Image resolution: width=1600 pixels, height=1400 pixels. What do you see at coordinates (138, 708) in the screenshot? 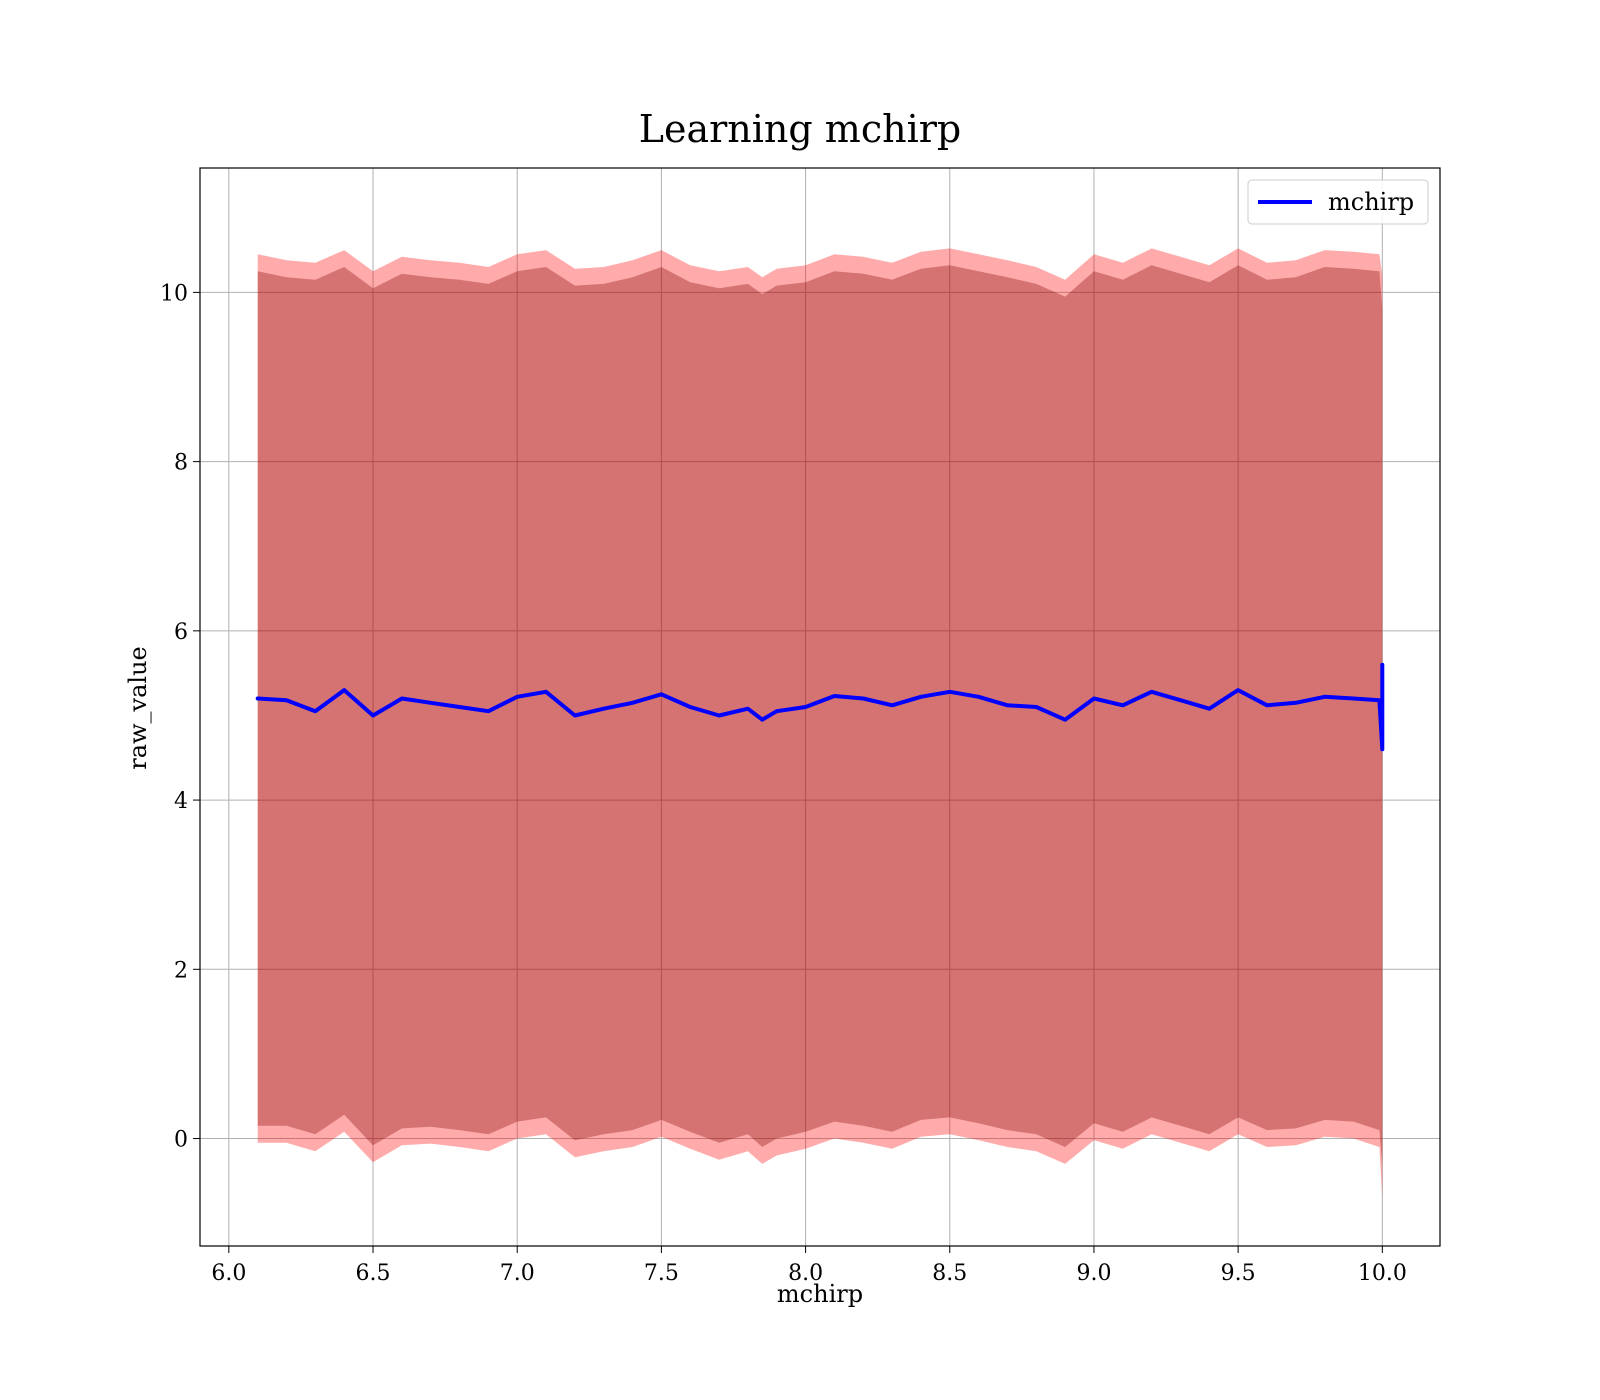
I see `y-axis-label: raw_value` at bounding box center [138, 708].